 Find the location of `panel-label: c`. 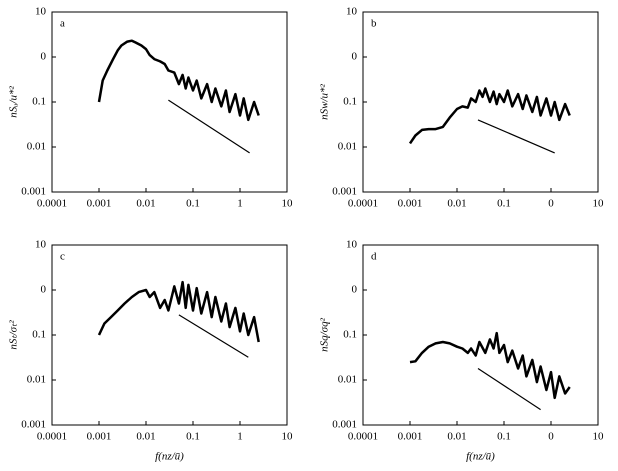

panel-label: c is located at coordinates (62, 257).